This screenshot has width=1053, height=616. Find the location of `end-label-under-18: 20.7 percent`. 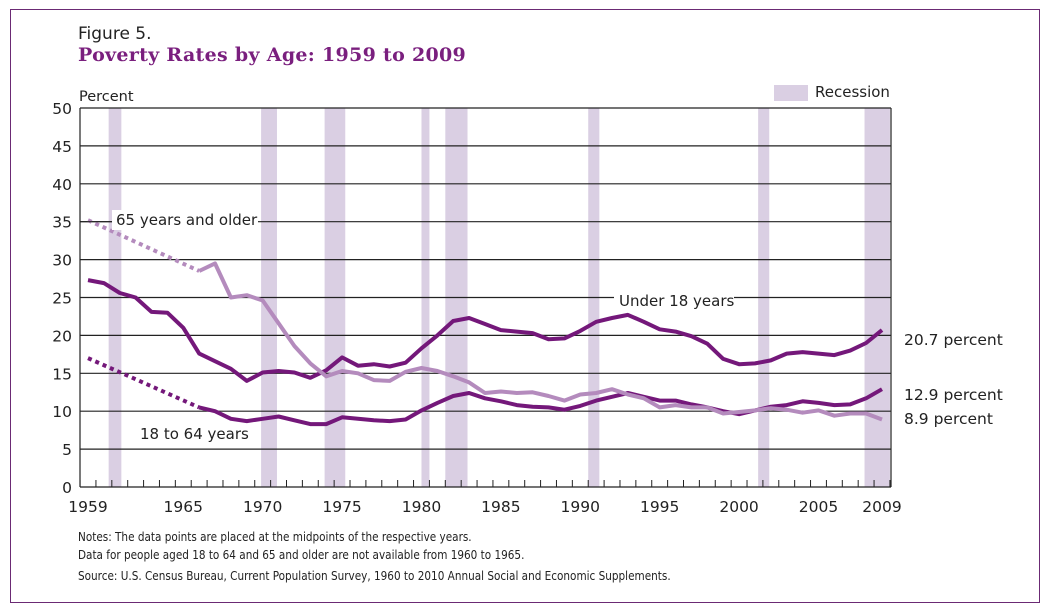

end-label-under-18: 20.7 percent is located at coordinates (953, 340).